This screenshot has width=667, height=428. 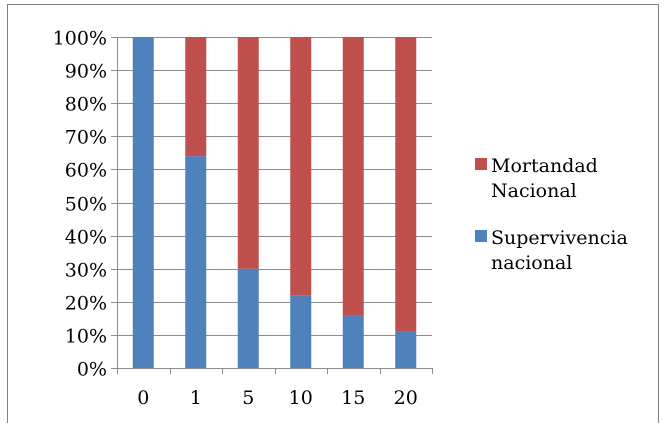 I want to click on x-tick-label: 0, so click(x=143, y=398).